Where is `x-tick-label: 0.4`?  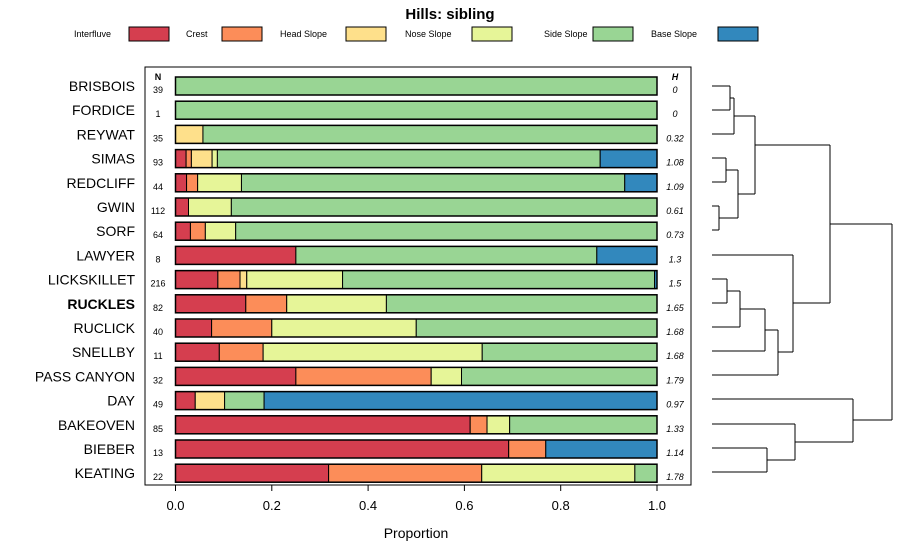 x-tick-label: 0.4 is located at coordinates (368, 505).